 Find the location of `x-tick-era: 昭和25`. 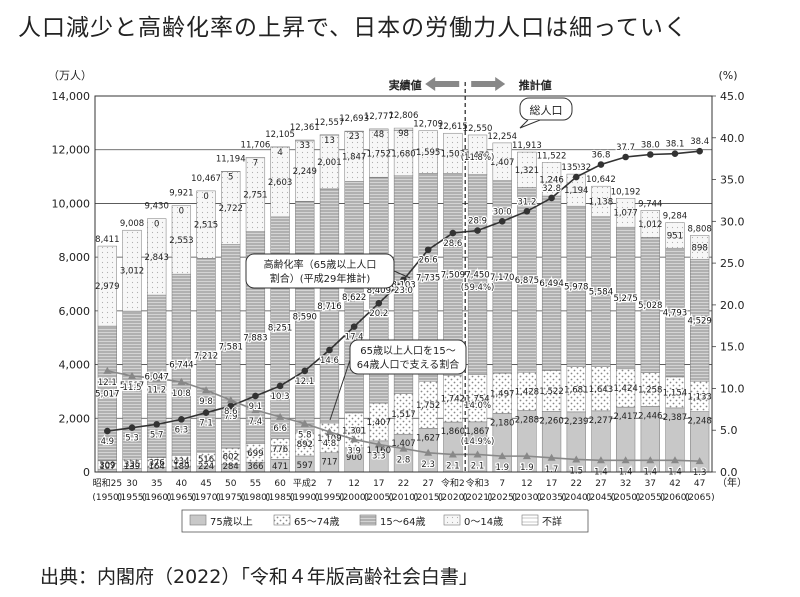

x-tick-era: 昭和25 is located at coordinates (107, 483).